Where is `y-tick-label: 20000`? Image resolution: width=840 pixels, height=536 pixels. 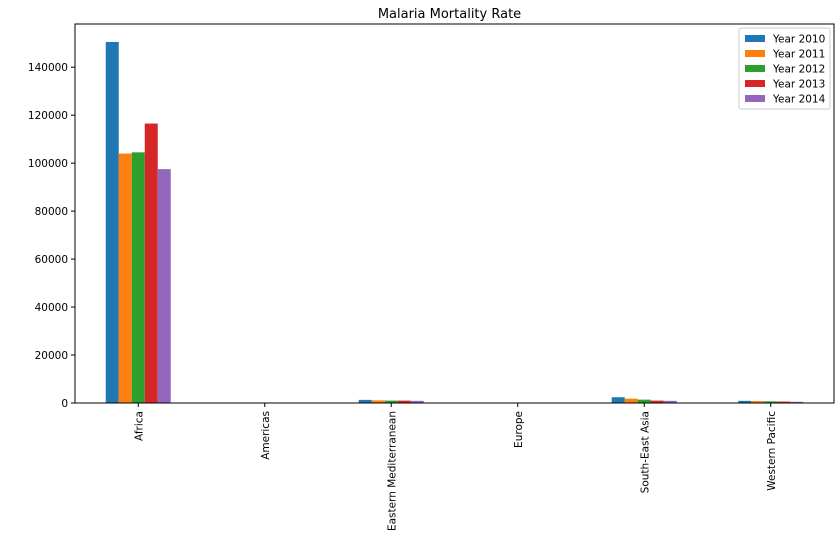
y-tick-label: 20000 is located at coordinates (51, 356).